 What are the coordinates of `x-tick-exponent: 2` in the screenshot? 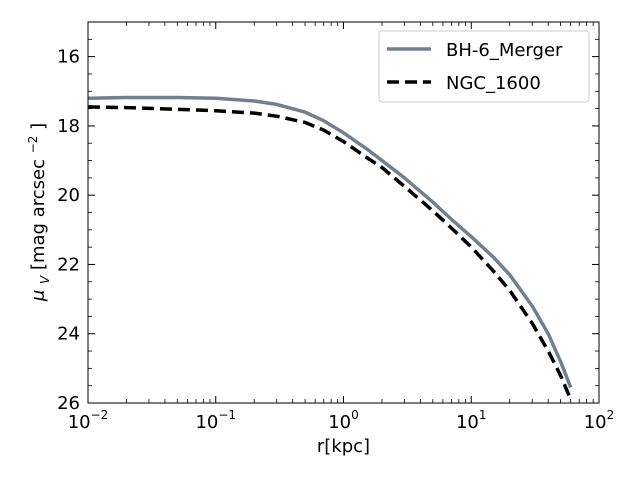 It's located at (611, 415).